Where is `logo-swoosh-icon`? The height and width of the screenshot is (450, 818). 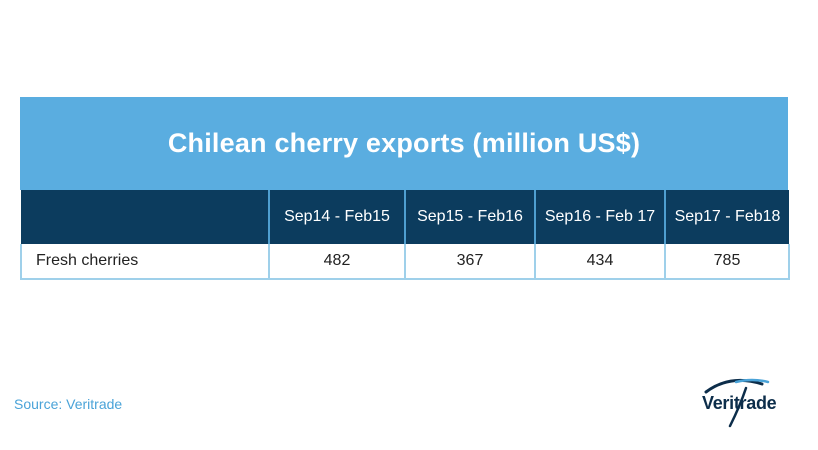 logo-swoosh-icon is located at coordinates (737, 403).